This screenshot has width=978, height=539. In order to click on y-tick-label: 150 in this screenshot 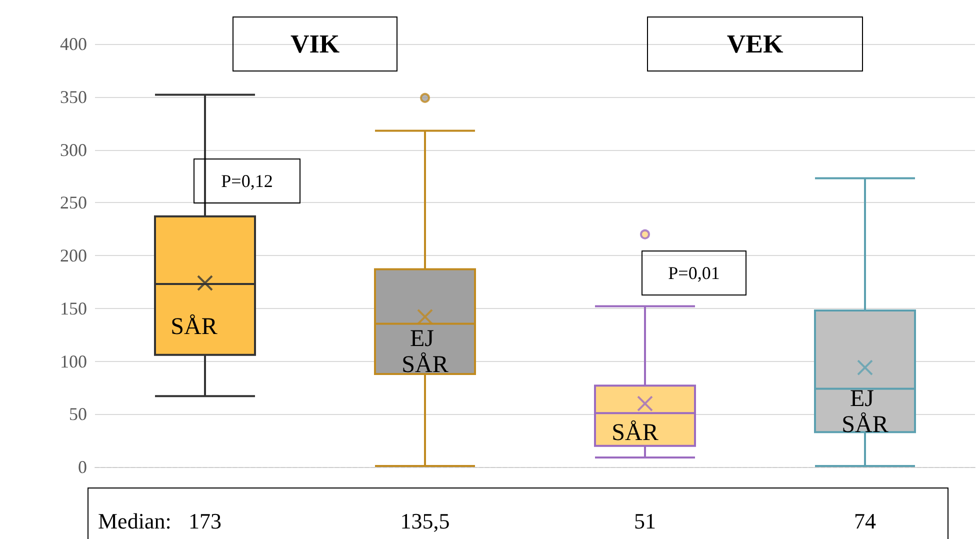, I will do `click(73, 308)`.